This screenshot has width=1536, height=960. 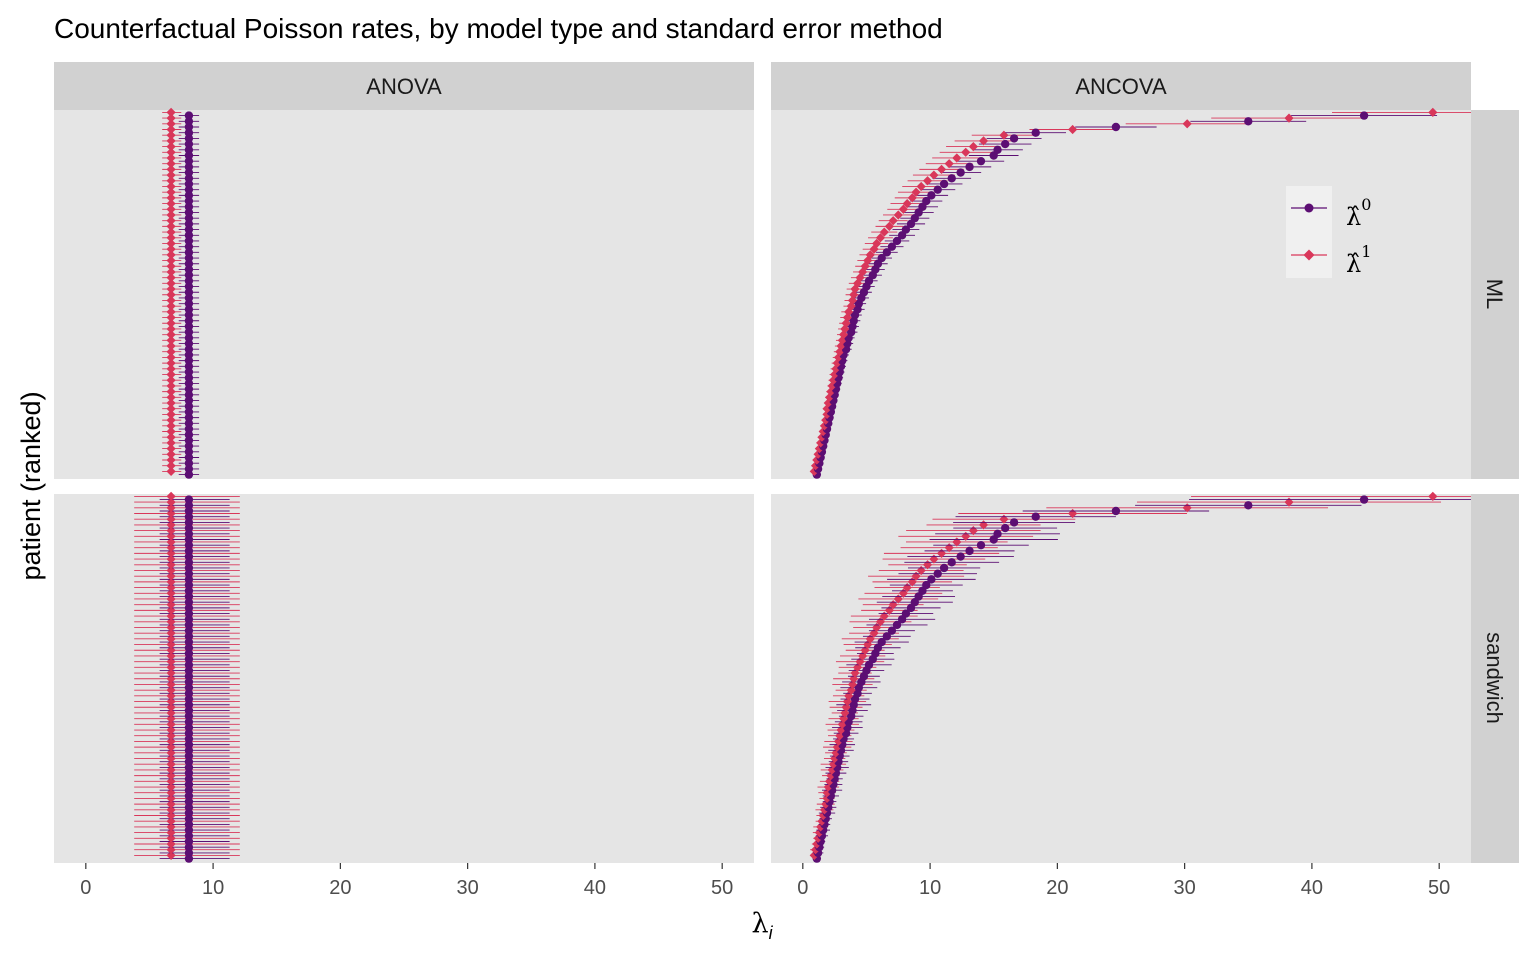 I want to click on marks-anova-sandwich, so click(x=187, y=677).